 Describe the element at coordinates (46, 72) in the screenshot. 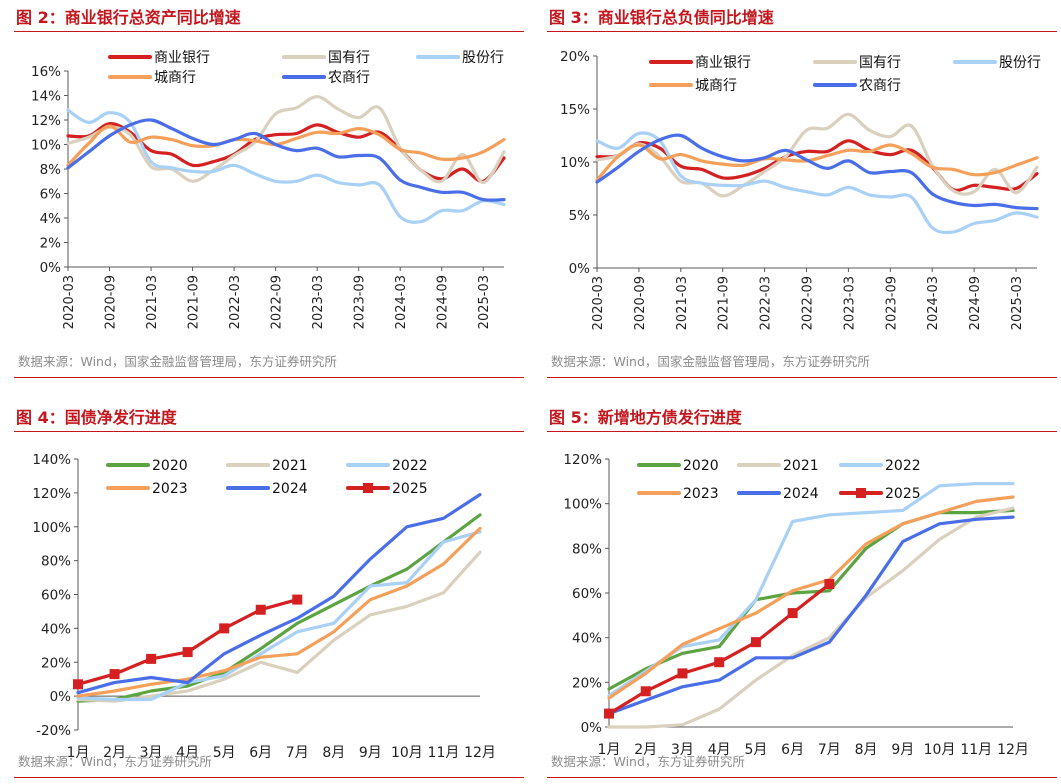

I see `y-tick-label: 16%` at that location.